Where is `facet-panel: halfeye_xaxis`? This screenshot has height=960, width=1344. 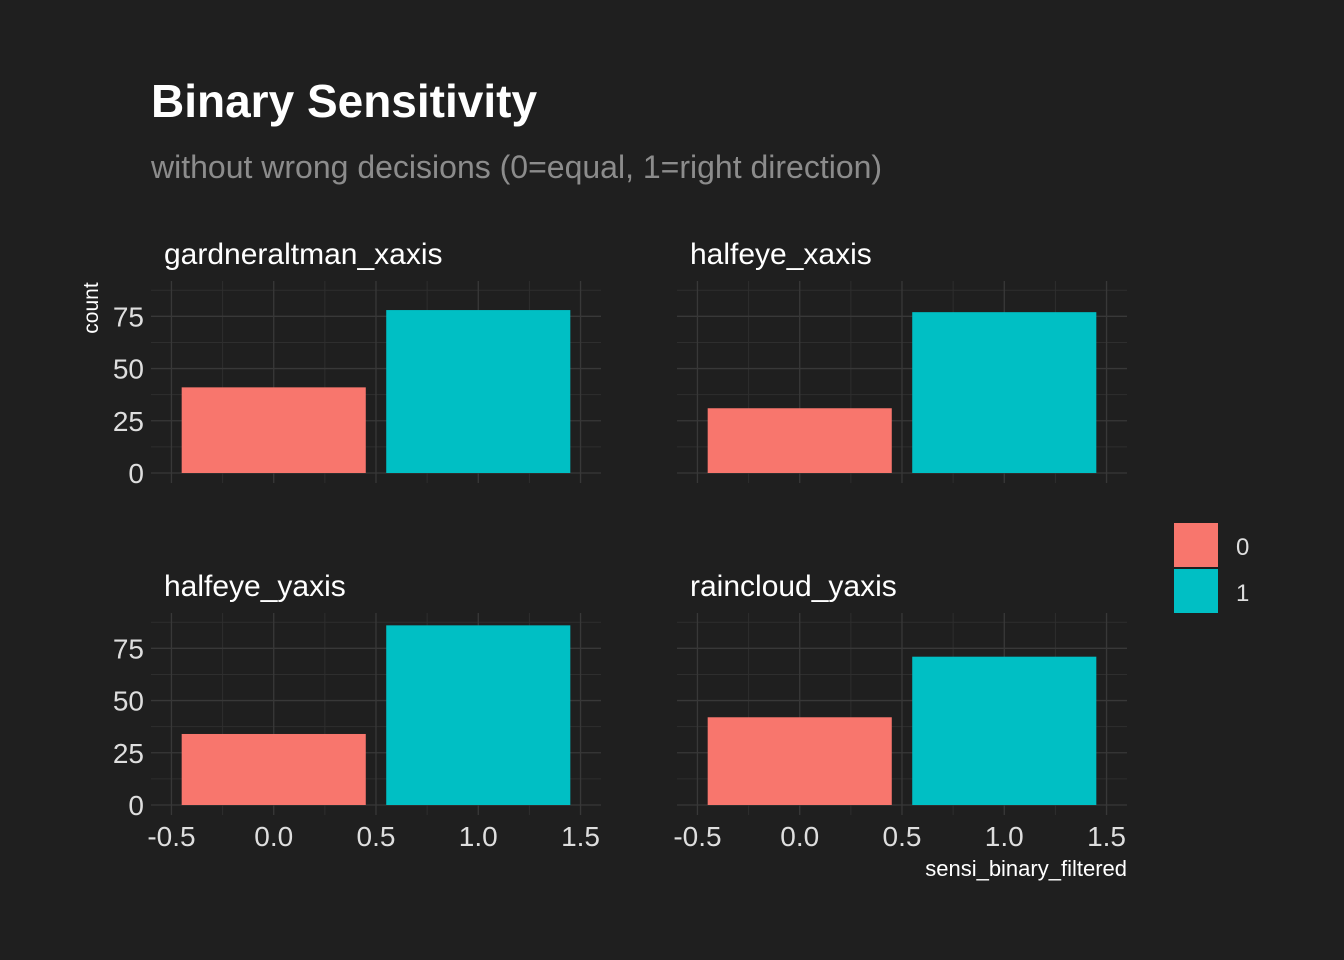
facet-panel: halfeye_xaxis is located at coordinates (902, 360).